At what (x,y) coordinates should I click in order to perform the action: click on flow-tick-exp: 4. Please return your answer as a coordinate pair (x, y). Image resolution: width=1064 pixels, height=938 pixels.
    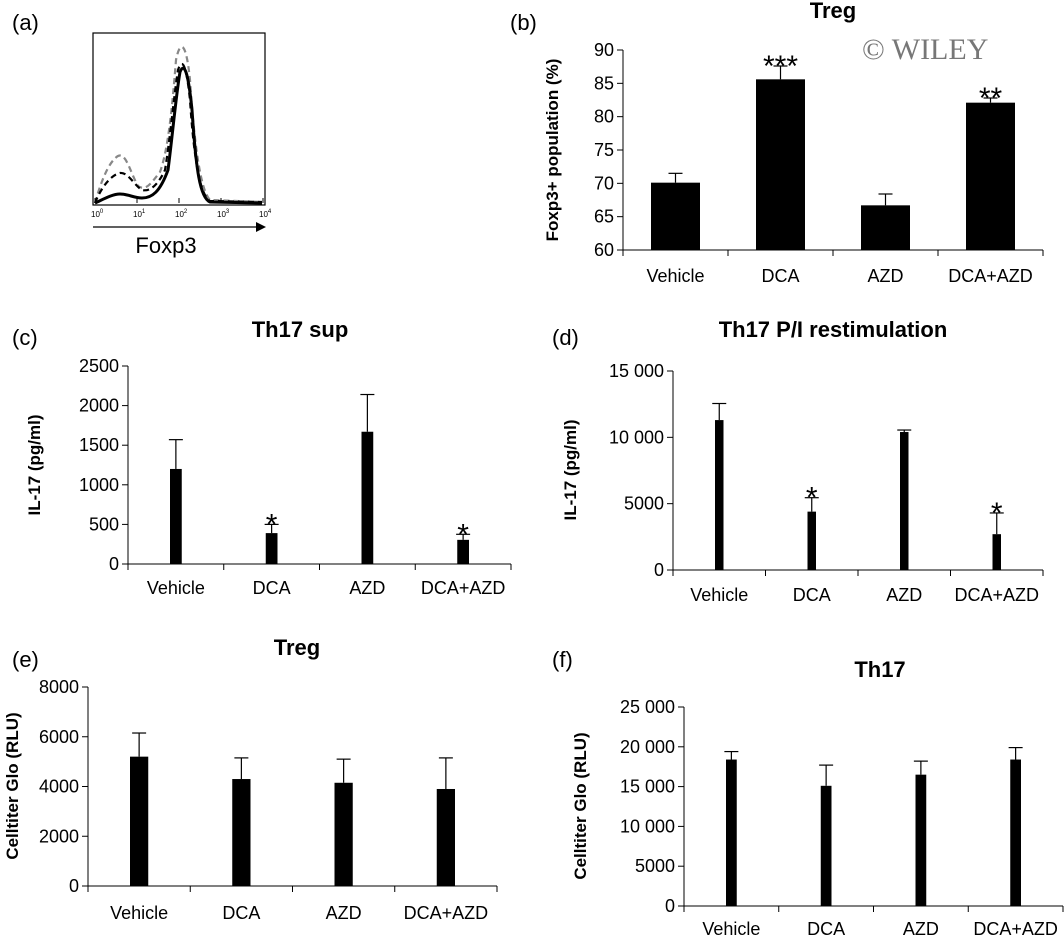
    Looking at the image, I should click on (270, 212).